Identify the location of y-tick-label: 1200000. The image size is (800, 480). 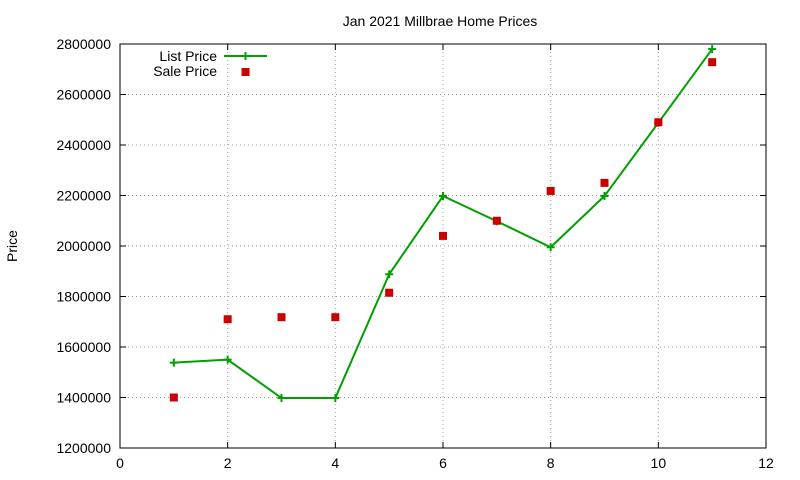
(83, 448).